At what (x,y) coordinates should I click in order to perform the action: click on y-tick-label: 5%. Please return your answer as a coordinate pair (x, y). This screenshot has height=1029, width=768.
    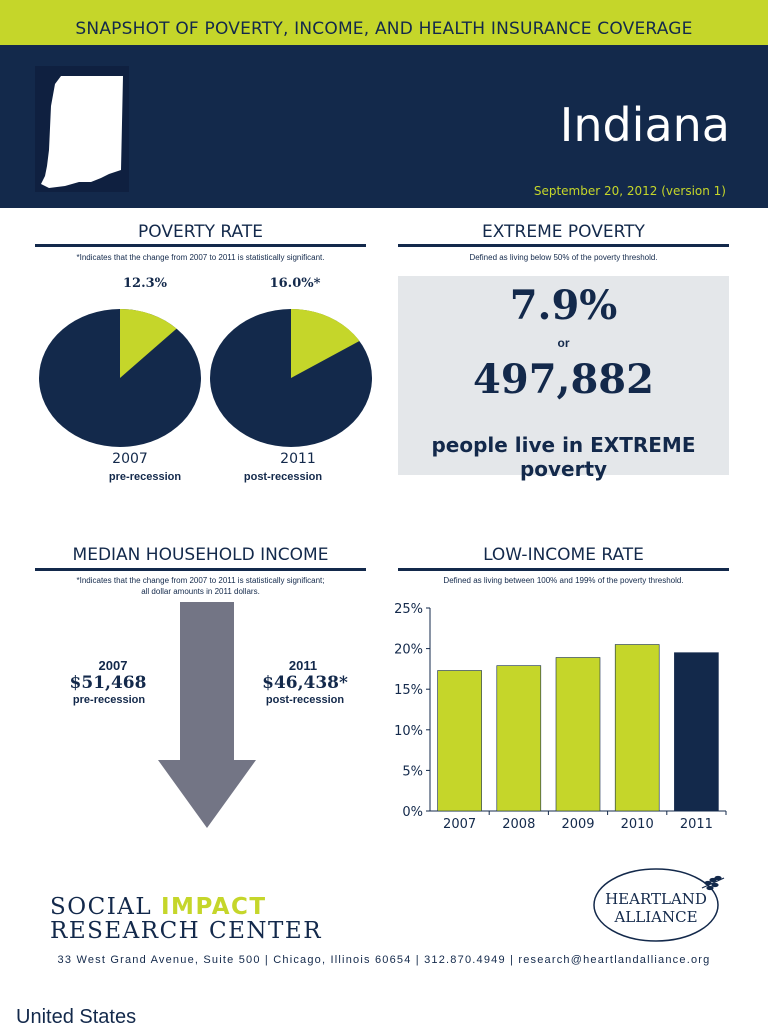
    Looking at the image, I should click on (412, 771).